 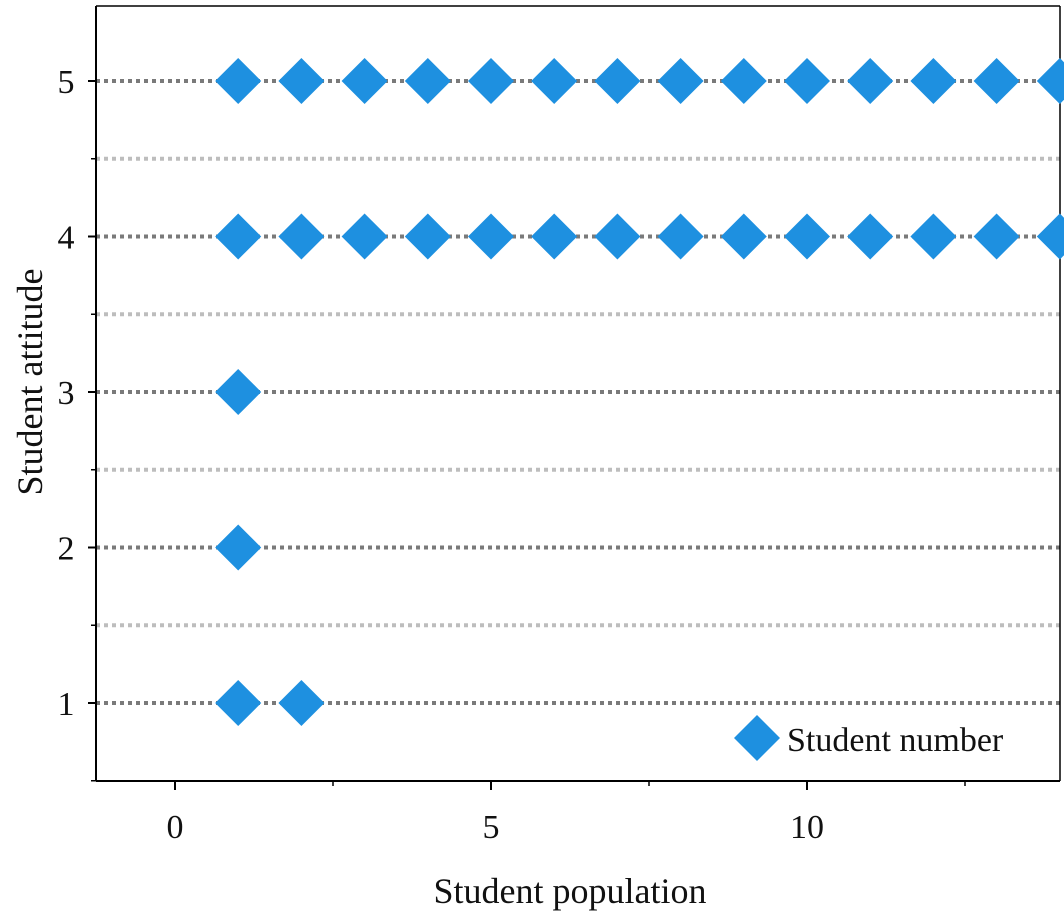 What do you see at coordinates (66, 238) in the screenshot?
I see `y-tick-label: 4` at bounding box center [66, 238].